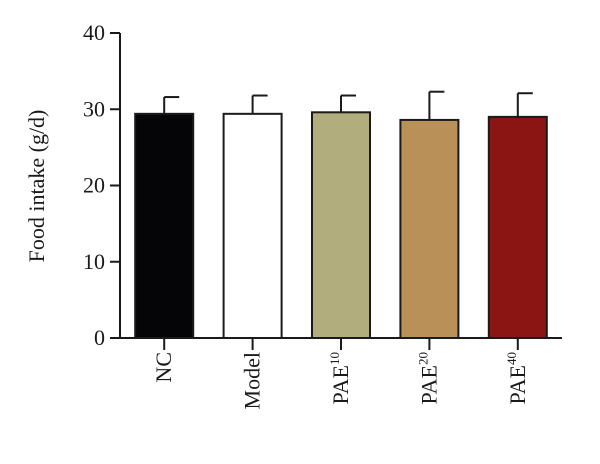  I want to click on y-axis: 0 10 20 30 40, so click(102, 185).